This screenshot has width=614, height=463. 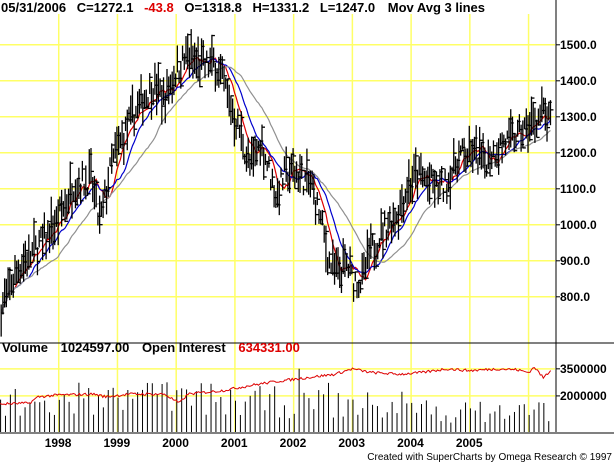 I want to click on year-tick-label: 2004, so click(x=410, y=443).